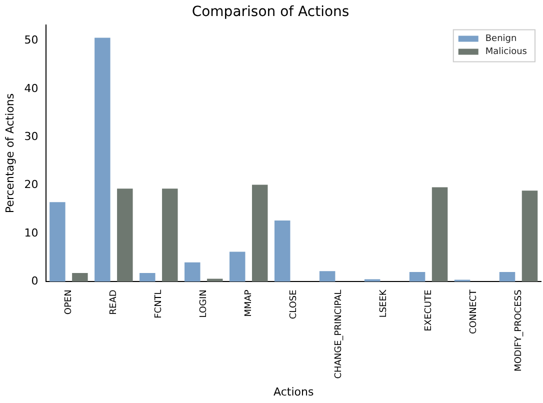 The width and height of the screenshot is (543, 403). What do you see at coordinates (249, 303) in the screenshot?
I see `x-tick-label: MMAP` at bounding box center [249, 303].